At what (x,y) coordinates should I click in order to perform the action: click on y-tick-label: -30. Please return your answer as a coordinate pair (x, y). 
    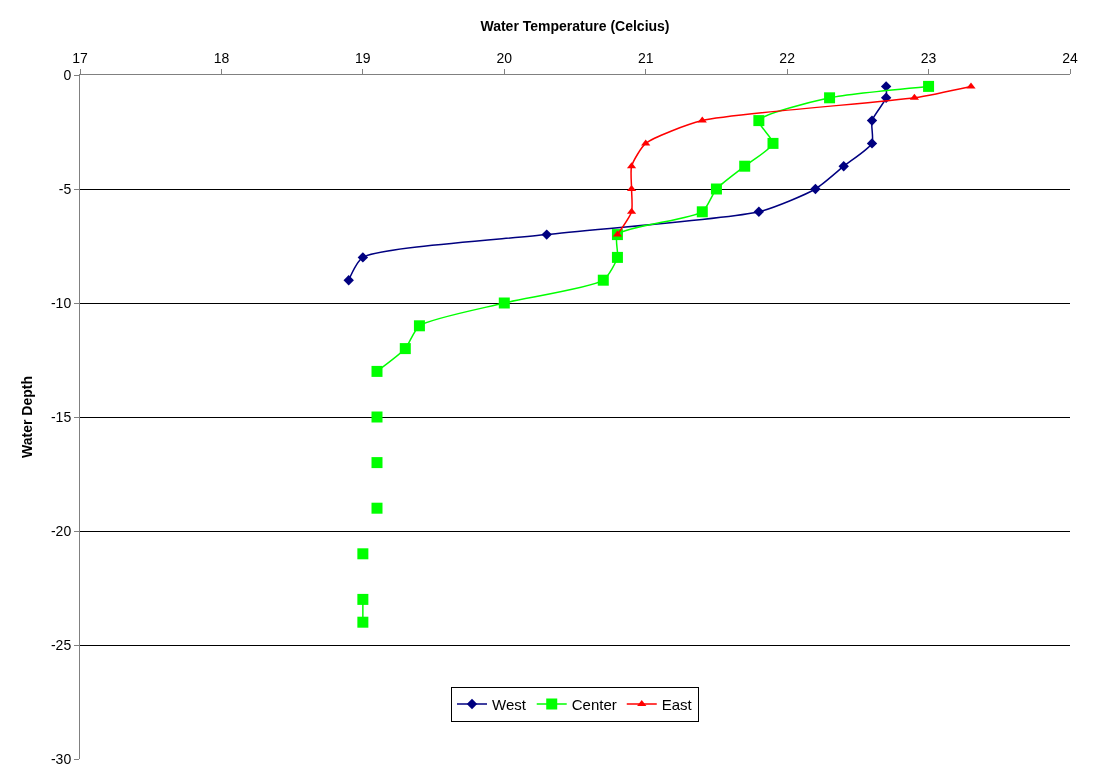
    Looking at the image, I should click on (61, 758).